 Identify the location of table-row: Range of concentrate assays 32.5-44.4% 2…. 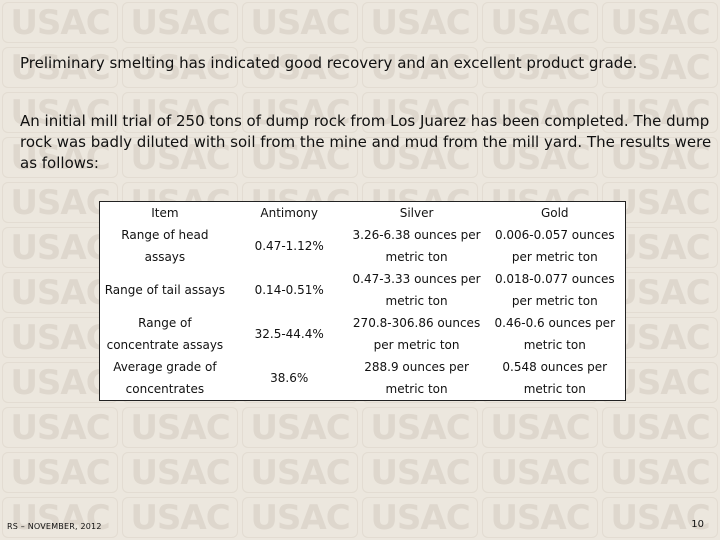
(363, 334).